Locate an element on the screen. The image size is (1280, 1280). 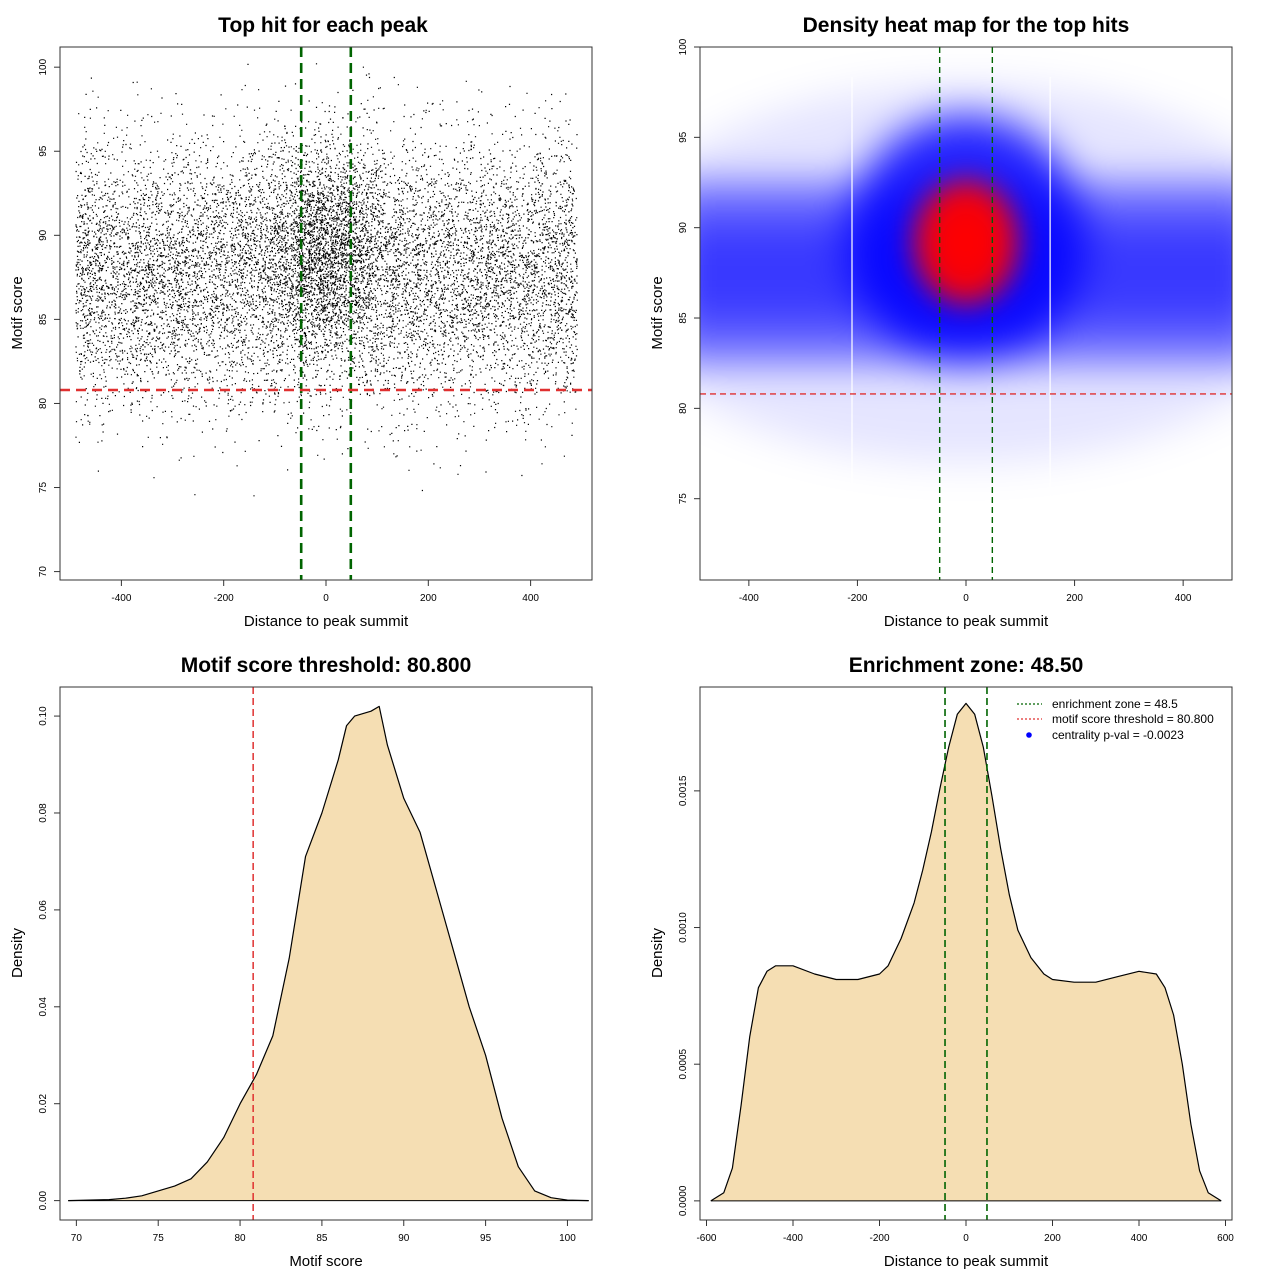
heatmap-xtick-label: -400 is located at coordinates (749, 598).